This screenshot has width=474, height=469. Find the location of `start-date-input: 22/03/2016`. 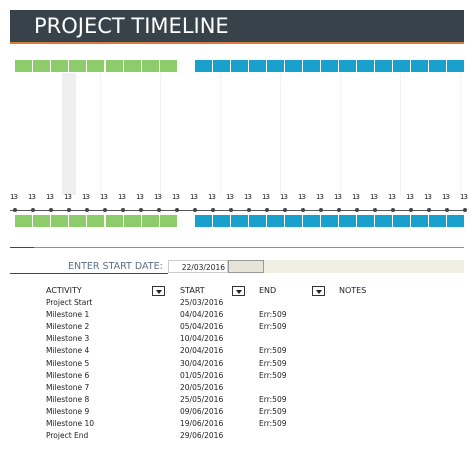

start-date-input: 22/03/2016 is located at coordinates (198, 266).